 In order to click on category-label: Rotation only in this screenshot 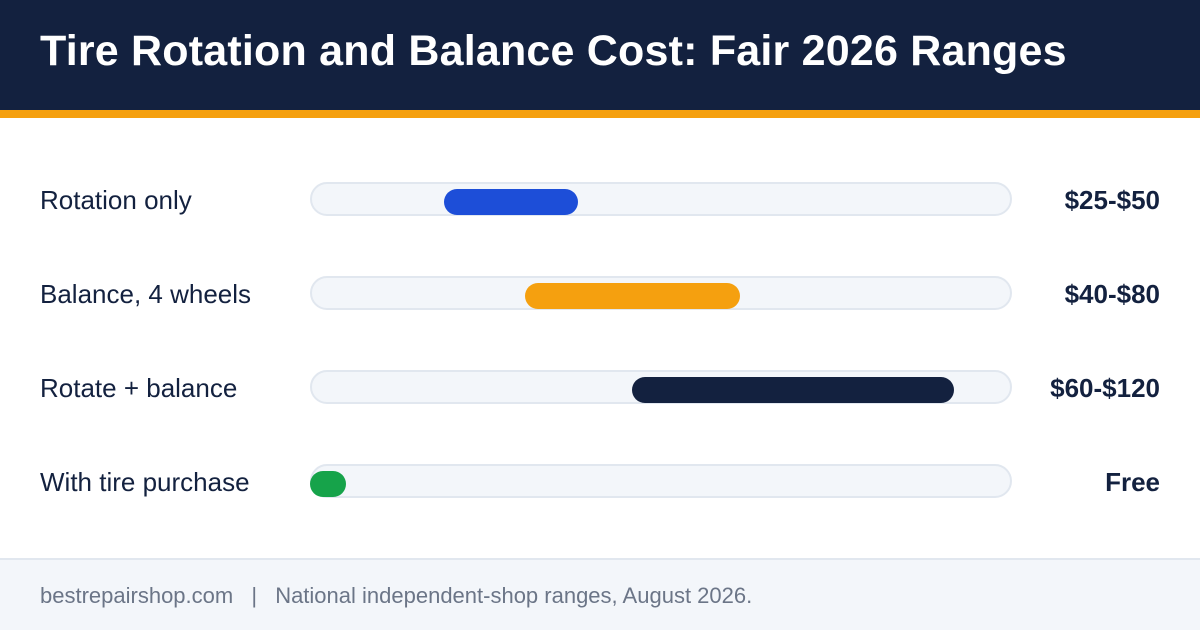, I will do `click(116, 200)`.